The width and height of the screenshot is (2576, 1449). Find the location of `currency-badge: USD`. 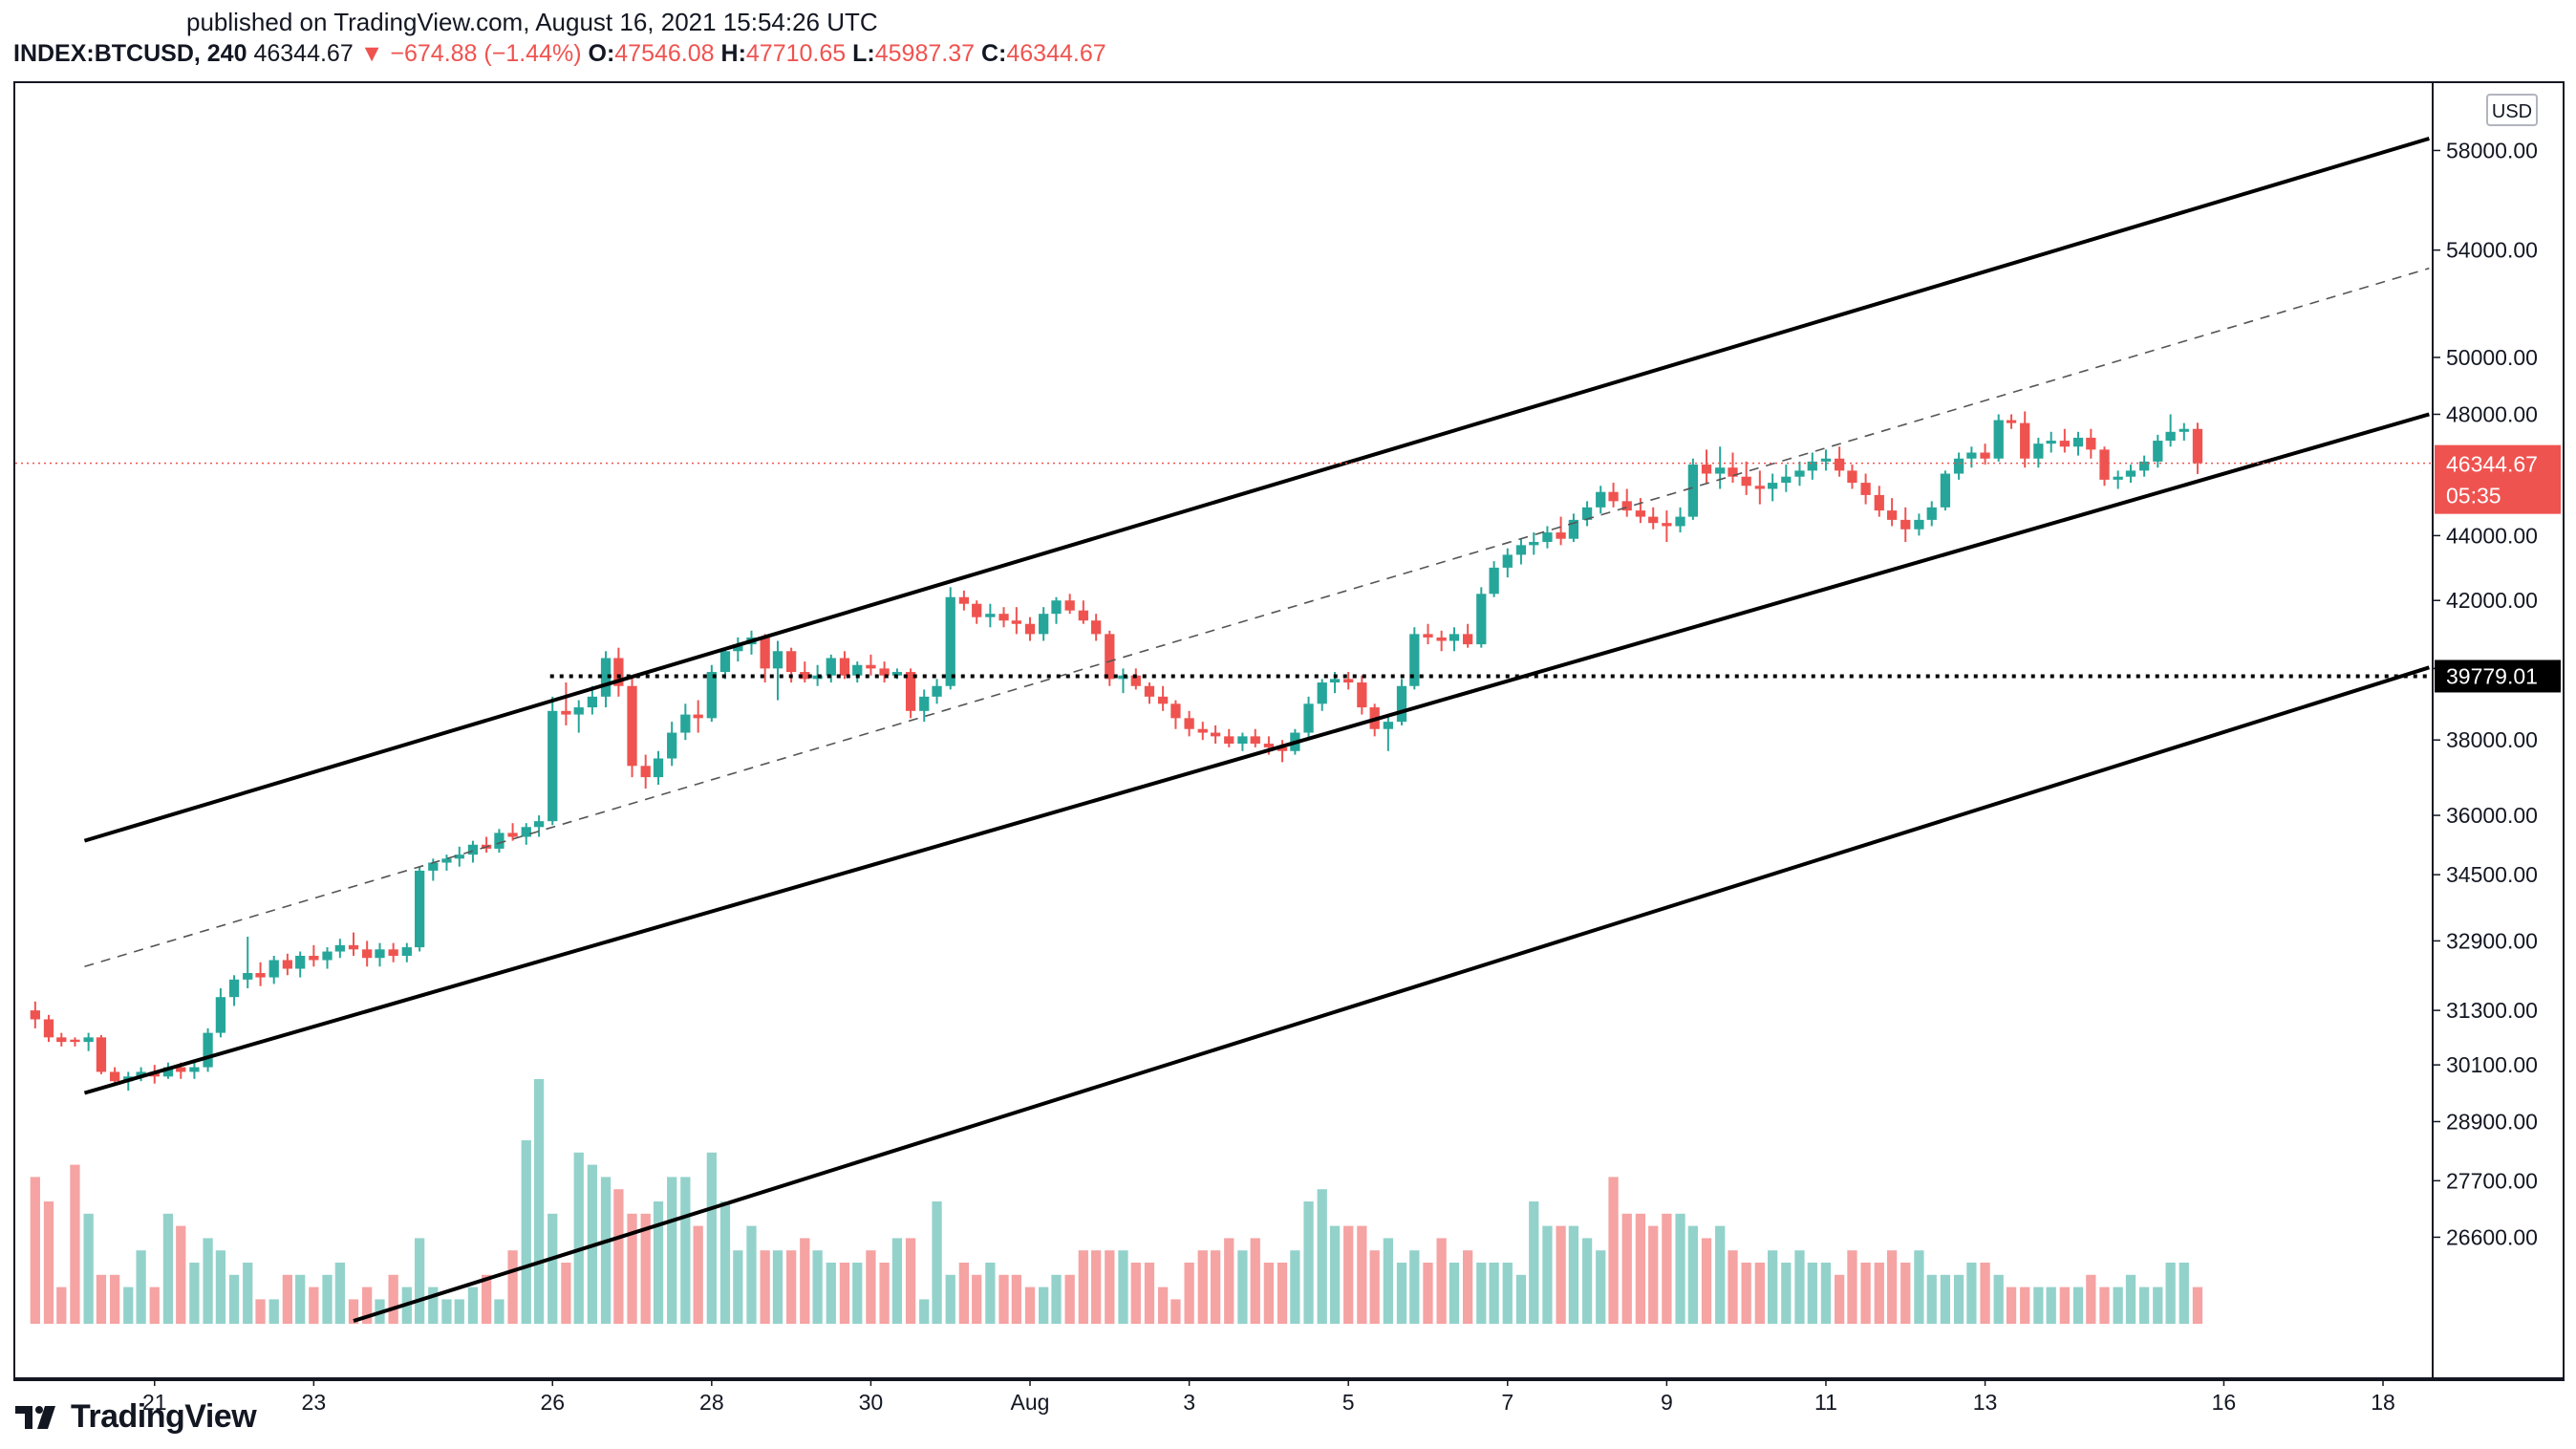

currency-badge: USD is located at coordinates (2512, 110).